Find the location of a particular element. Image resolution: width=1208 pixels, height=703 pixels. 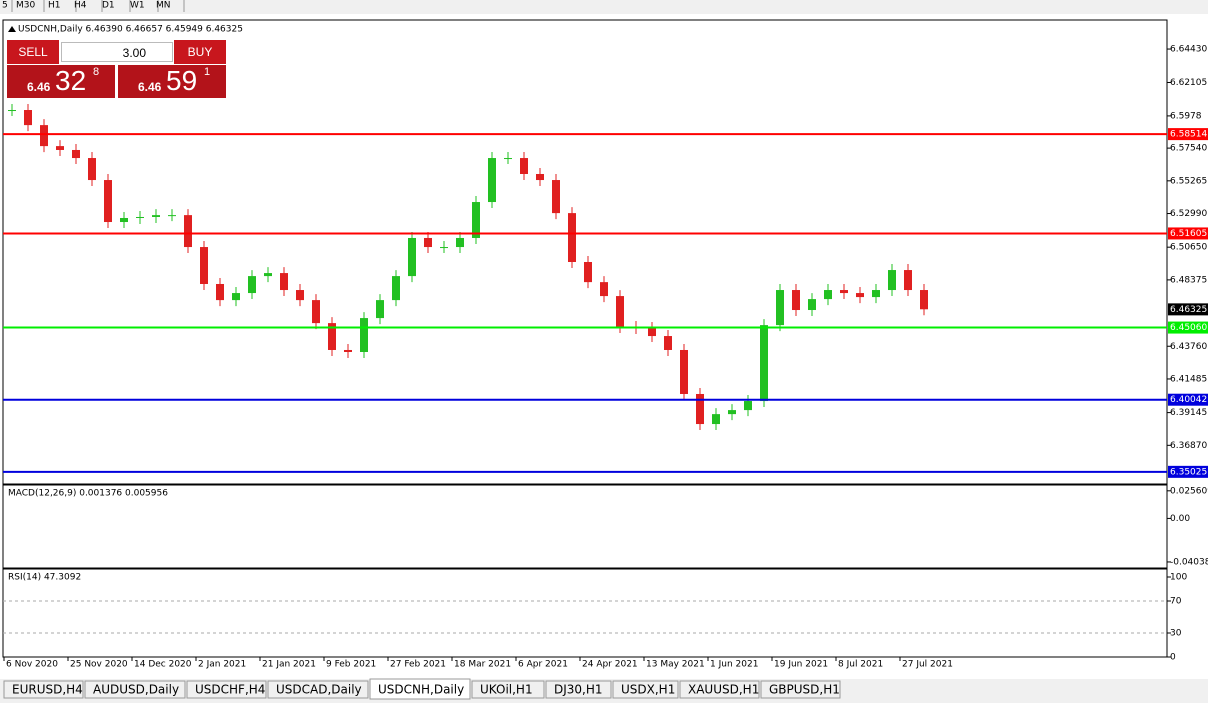

sell-quote: 6.46 32 8 is located at coordinates (61, 81).